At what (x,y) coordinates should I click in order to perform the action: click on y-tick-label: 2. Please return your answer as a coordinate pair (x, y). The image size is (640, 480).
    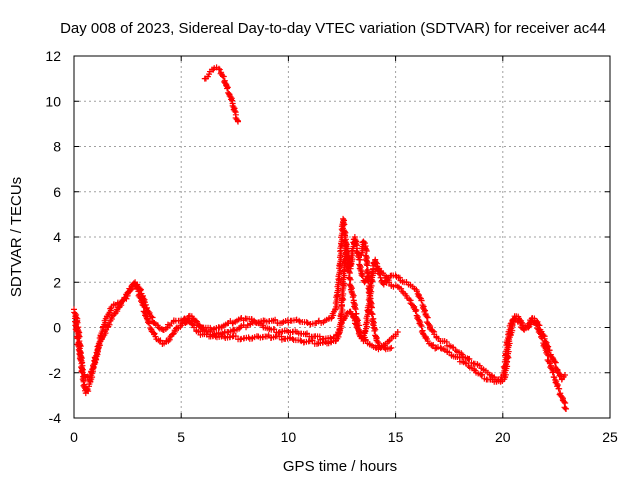
    Looking at the image, I should click on (57, 282).